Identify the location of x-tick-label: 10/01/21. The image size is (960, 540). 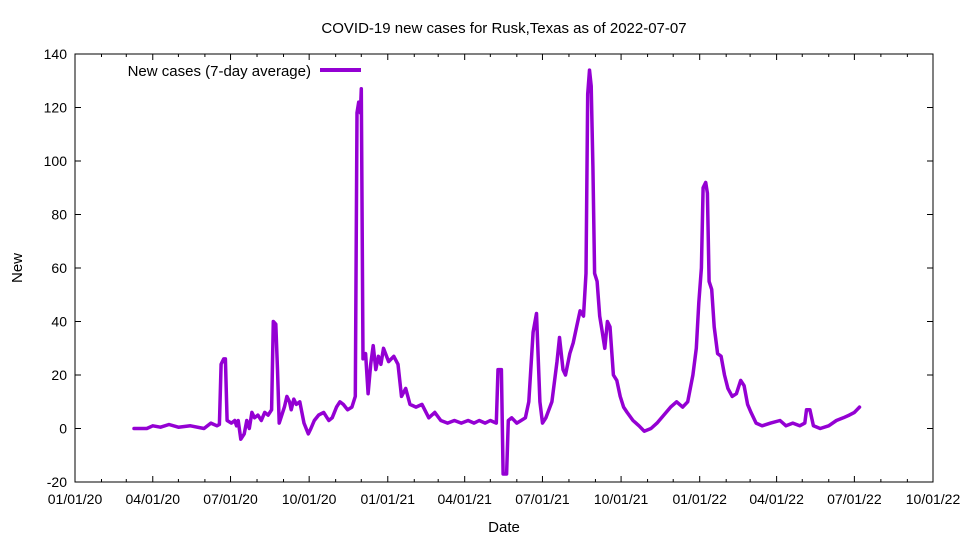
(621, 499).